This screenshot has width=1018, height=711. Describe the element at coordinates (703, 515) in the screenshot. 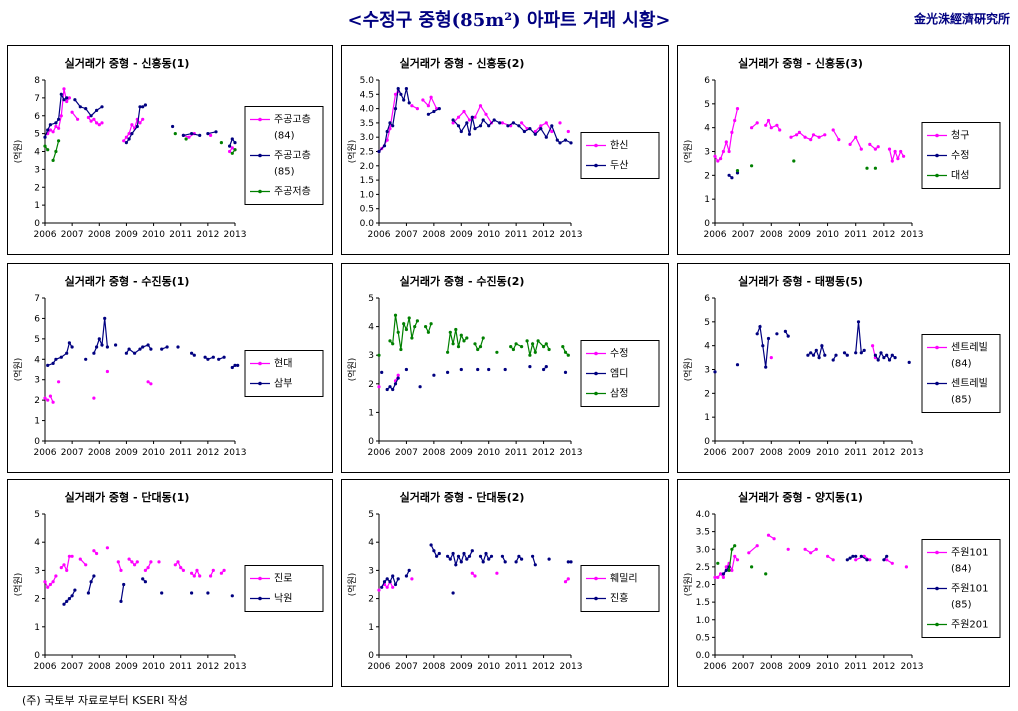

I see `y-tick-label: 4.0` at that location.